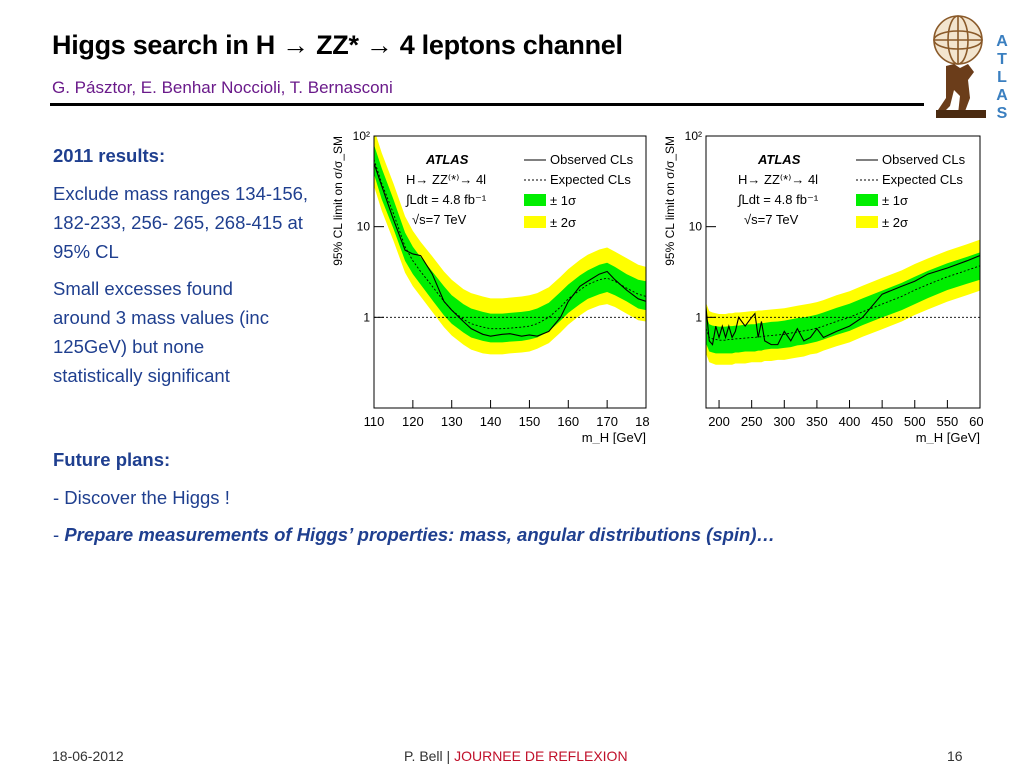 This screenshot has height=768, width=1024. Describe the element at coordinates (521, 104) in the screenshot. I see `title-divider` at that location.